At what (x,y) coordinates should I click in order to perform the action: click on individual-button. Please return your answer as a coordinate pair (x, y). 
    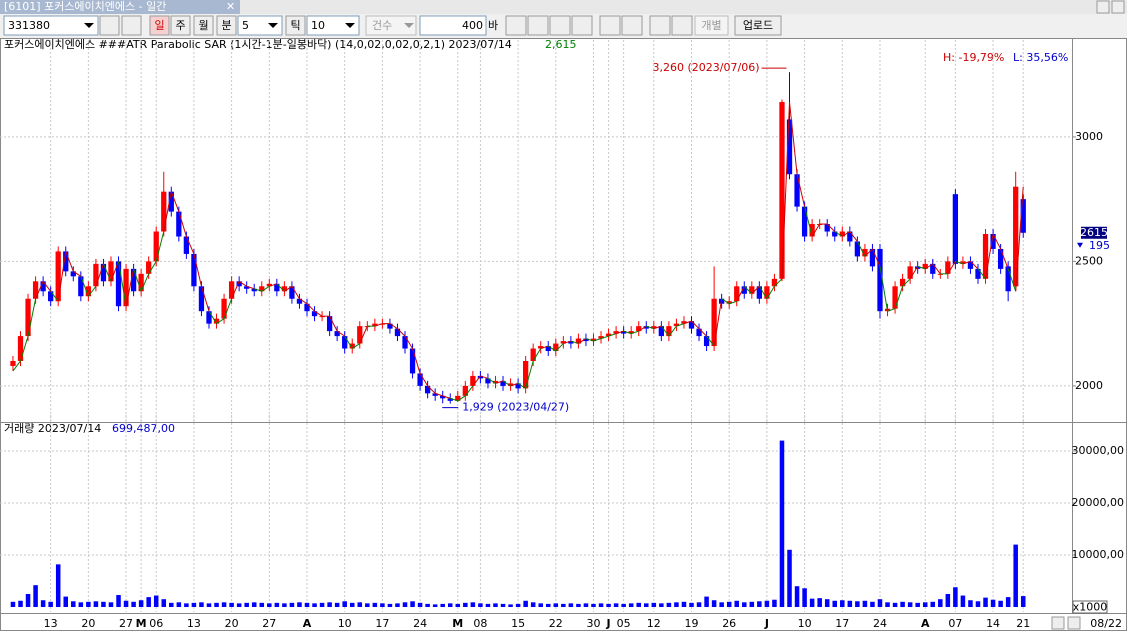
    Looking at the image, I should click on (711, 25).